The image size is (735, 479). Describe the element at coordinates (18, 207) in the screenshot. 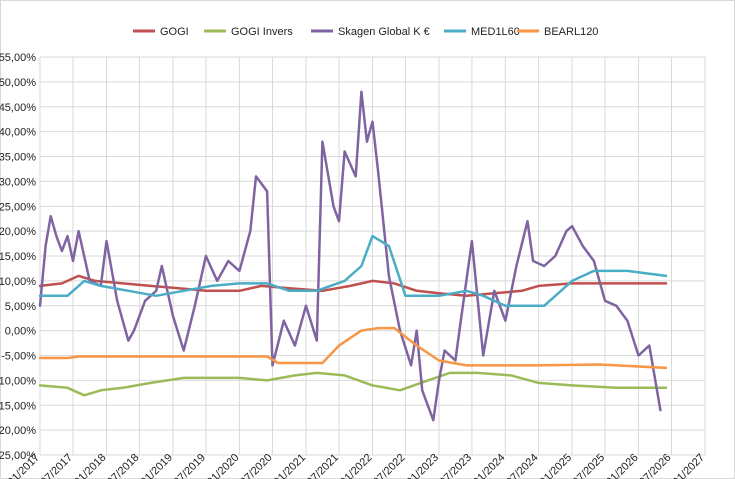

I see `y-tick-label: 25,00%` at that location.